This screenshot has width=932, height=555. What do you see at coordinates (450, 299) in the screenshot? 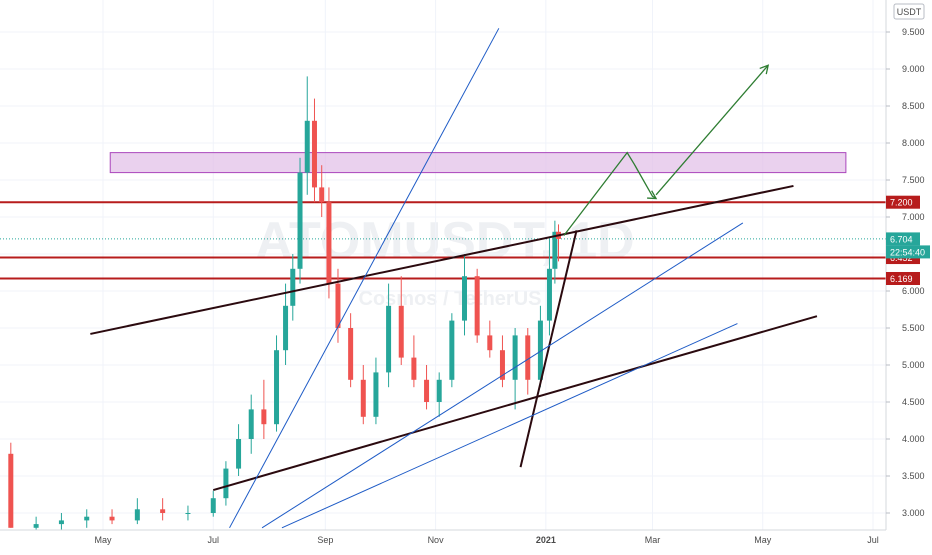
I see `watermark-subtitle: Cosmos / TetherUS` at bounding box center [450, 299].